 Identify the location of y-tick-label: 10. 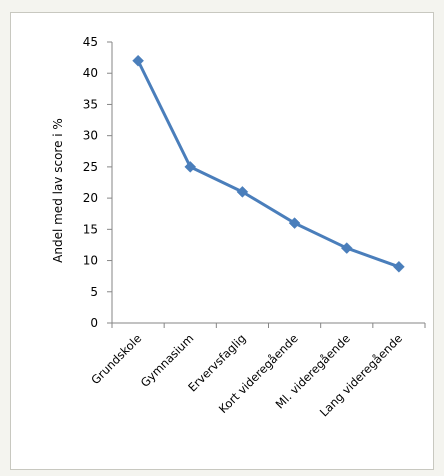
(90, 261).